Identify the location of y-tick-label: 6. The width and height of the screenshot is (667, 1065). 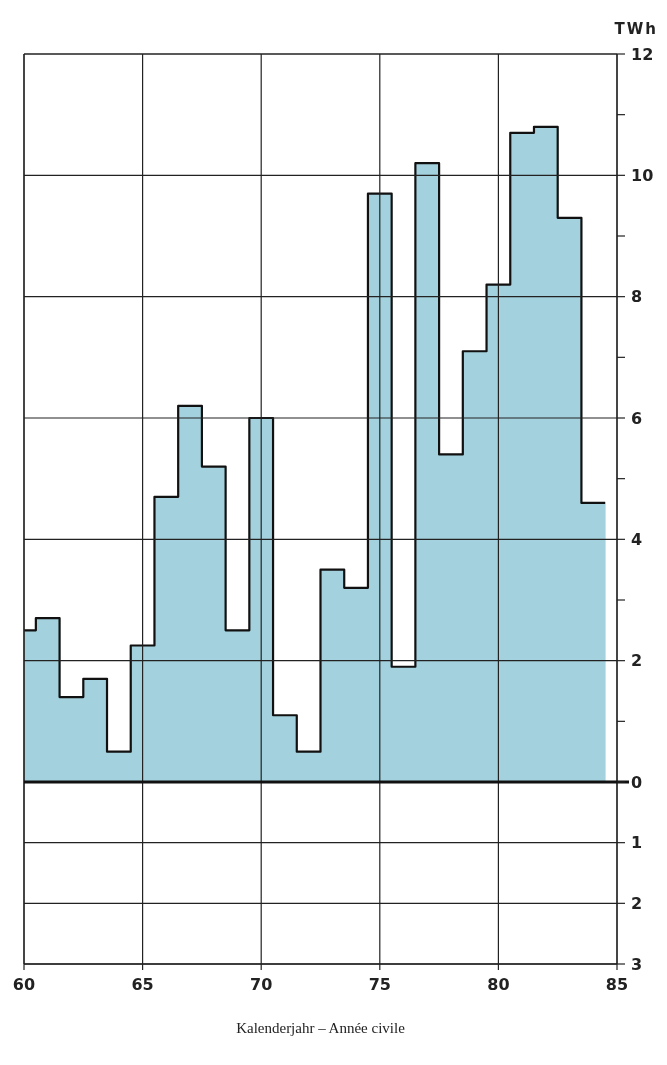
(637, 418).